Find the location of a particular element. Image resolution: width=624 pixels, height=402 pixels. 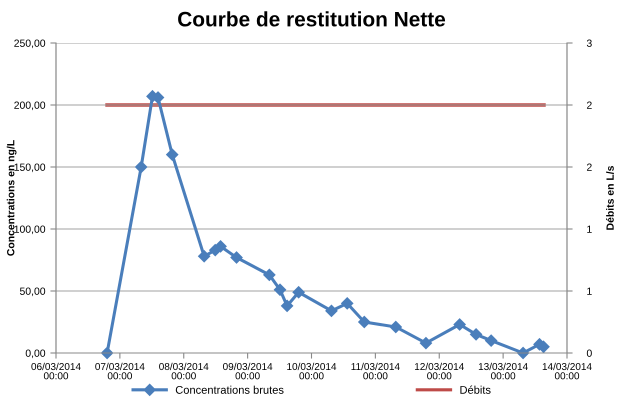

legend-label: Concentrations brutes is located at coordinates (230, 390).